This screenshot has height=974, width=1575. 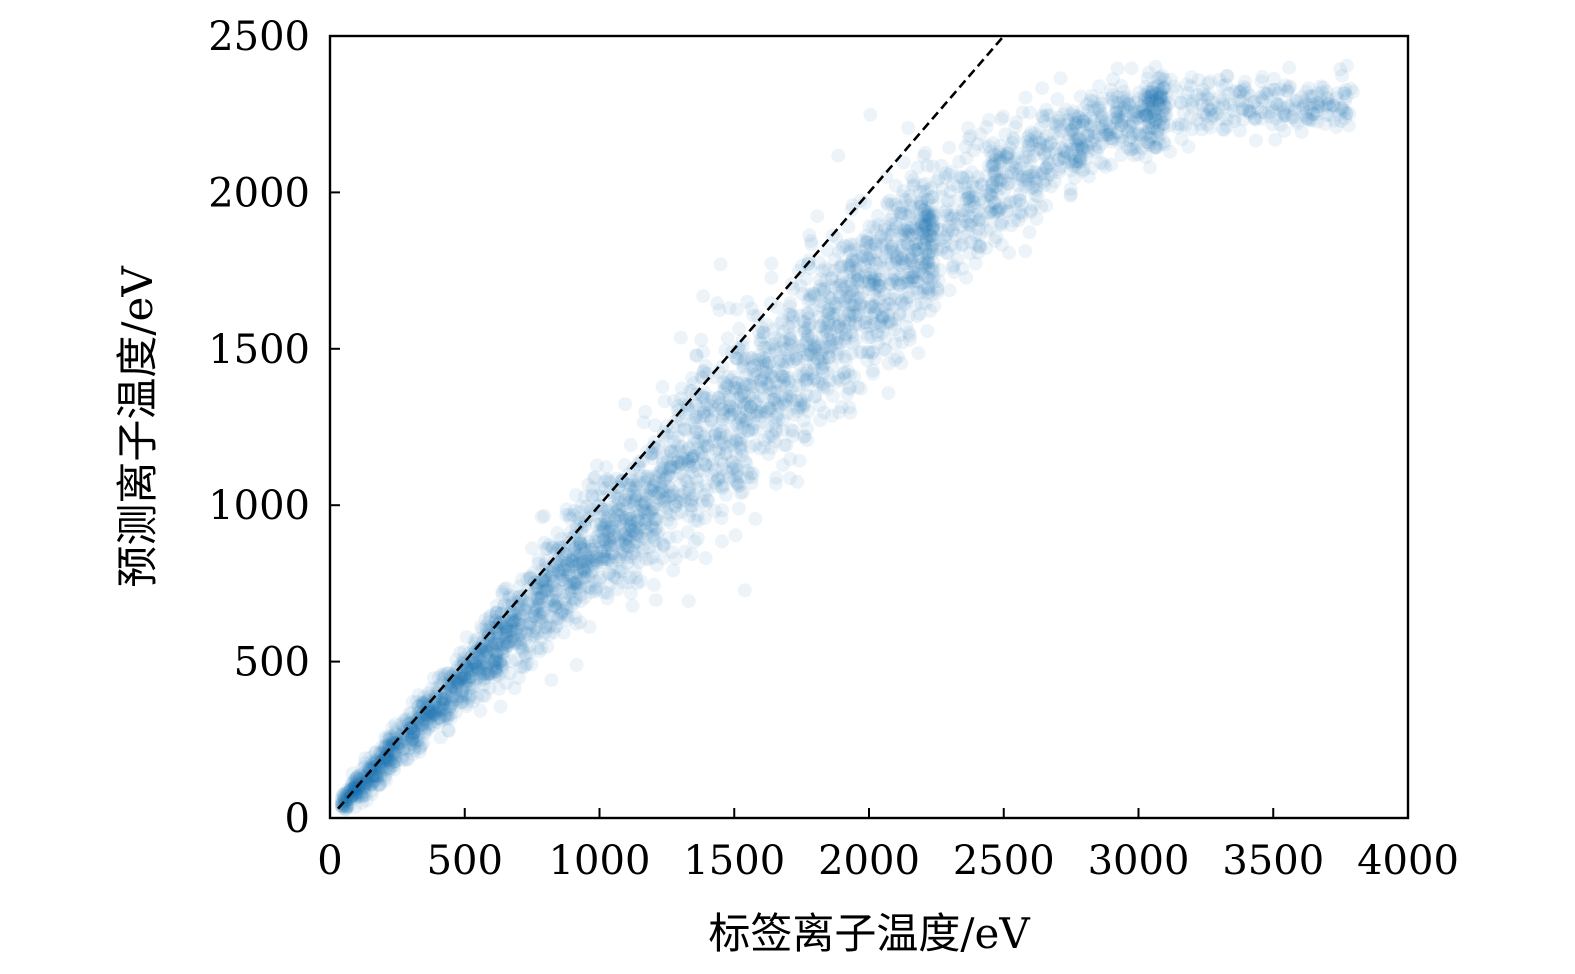 What do you see at coordinates (137, 427) in the screenshot?
I see `y-axis-label: 预测离子温度/eV` at bounding box center [137, 427].